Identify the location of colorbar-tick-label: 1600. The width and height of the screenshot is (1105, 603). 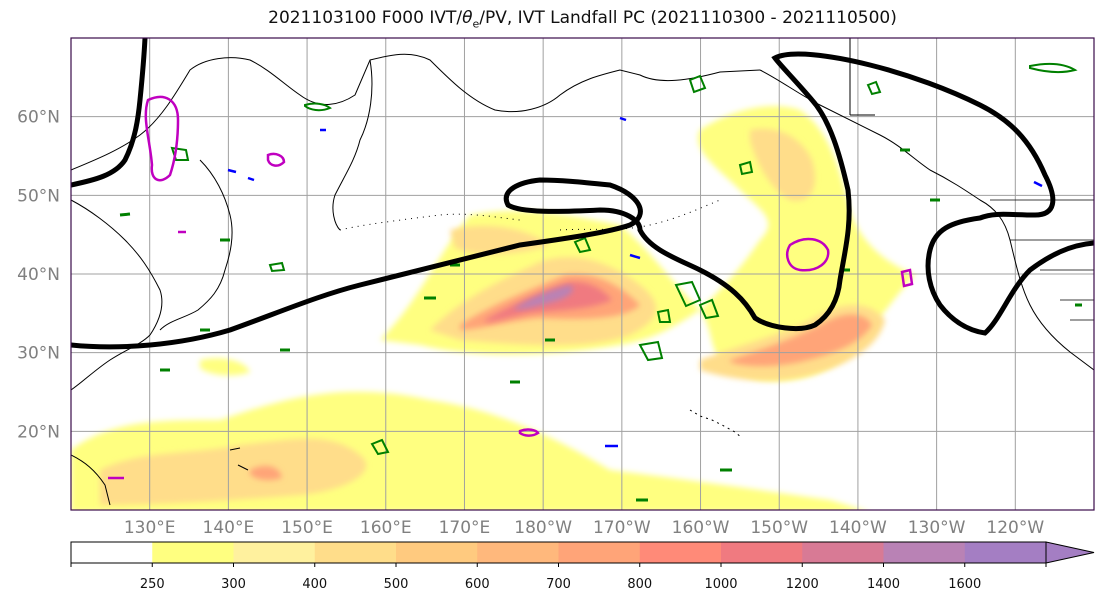
(964, 584).